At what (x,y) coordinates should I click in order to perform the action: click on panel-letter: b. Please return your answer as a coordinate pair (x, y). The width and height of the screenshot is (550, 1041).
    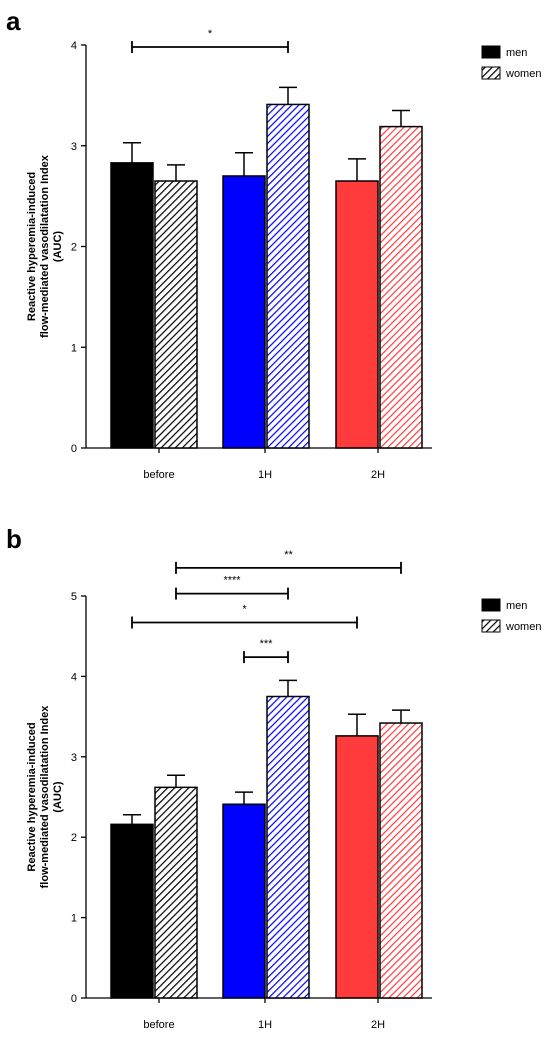
    Looking at the image, I should click on (14, 539).